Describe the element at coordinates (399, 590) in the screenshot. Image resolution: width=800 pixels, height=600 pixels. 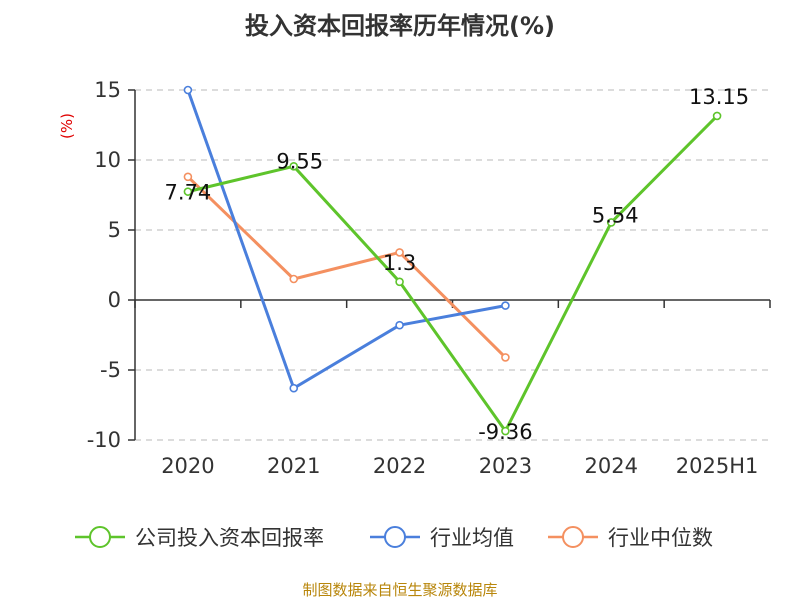
I see `source-footer: 制图数据来自恒生聚源数据库` at that location.